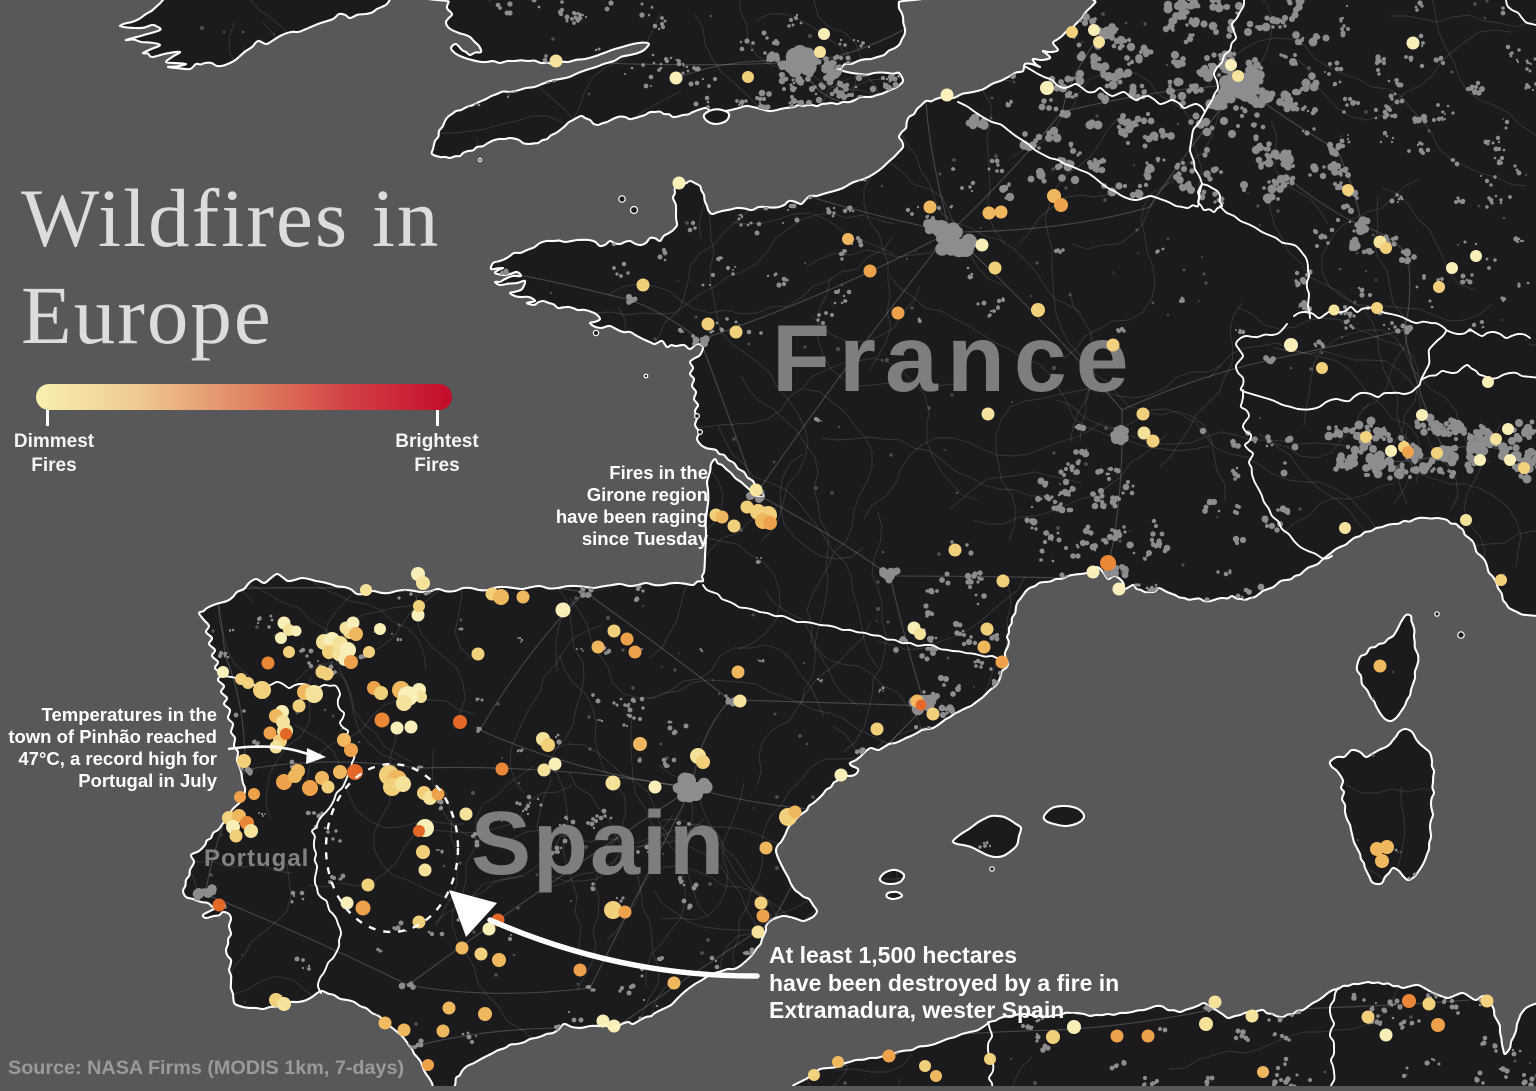 The width and height of the screenshot is (1536, 1091). What do you see at coordinates (256, 858) in the screenshot?
I see `svg-text: Portugal` at bounding box center [256, 858].